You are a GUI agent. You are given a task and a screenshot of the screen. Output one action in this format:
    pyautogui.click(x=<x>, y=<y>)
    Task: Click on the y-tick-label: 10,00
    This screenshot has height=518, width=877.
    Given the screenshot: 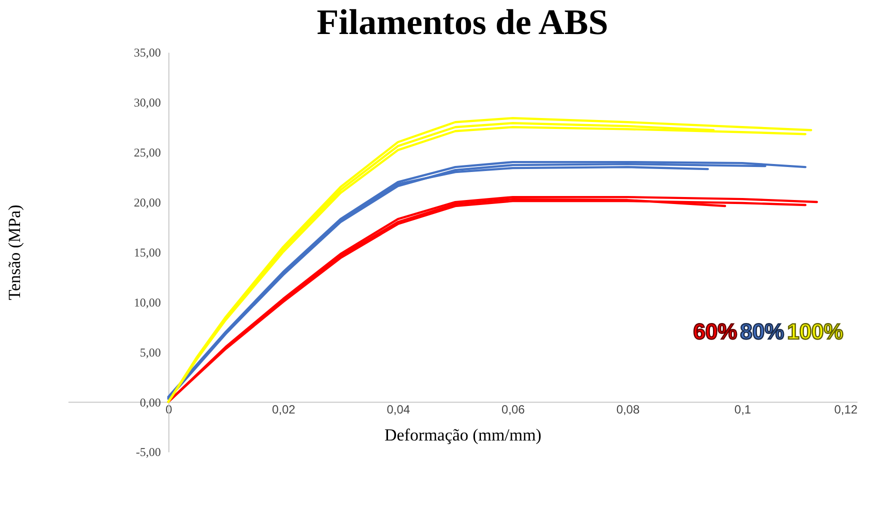 What is the action you would take?
    pyautogui.click(x=147, y=302)
    